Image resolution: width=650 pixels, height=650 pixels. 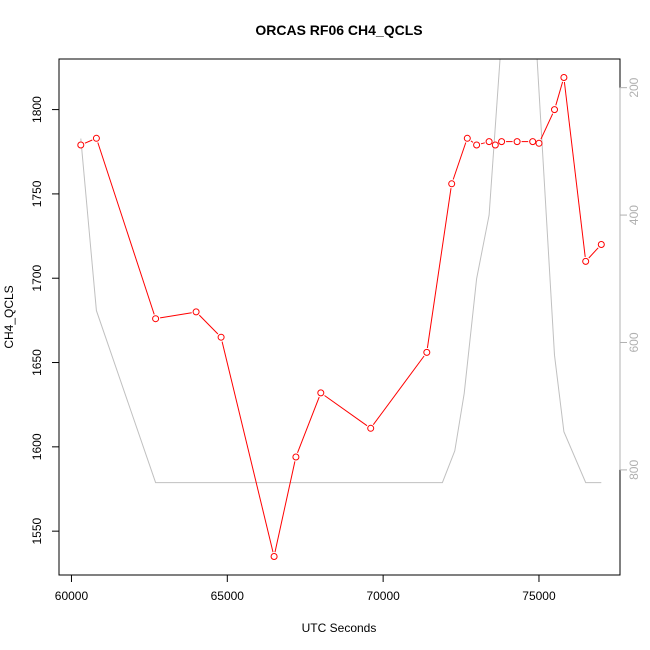 I want to click on y2-tick-label: 400, so click(x=634, y=215).